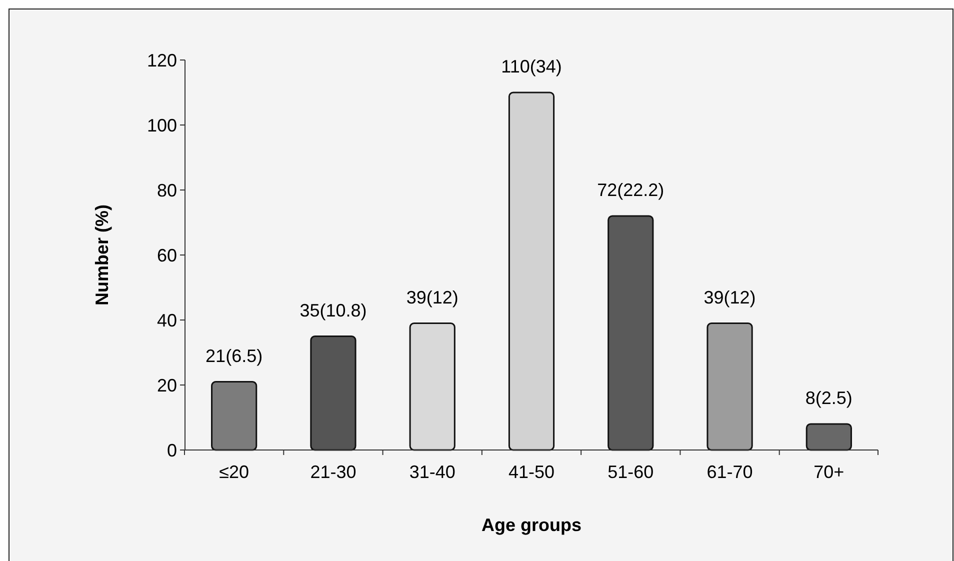  What do you see at coordinates (631, 472) in the screenshot?
I see `x-tick-label: 51-60` at bounding box center [631, 472].